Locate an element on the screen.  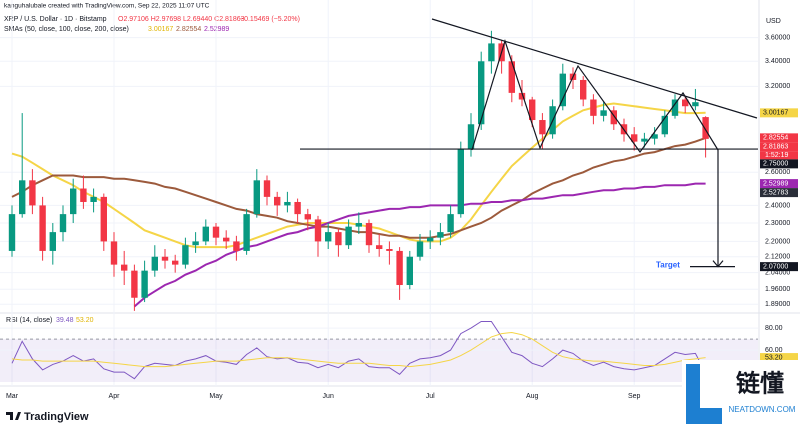
y-tick-label: 3.60000 is located at coordinates (777, 37).